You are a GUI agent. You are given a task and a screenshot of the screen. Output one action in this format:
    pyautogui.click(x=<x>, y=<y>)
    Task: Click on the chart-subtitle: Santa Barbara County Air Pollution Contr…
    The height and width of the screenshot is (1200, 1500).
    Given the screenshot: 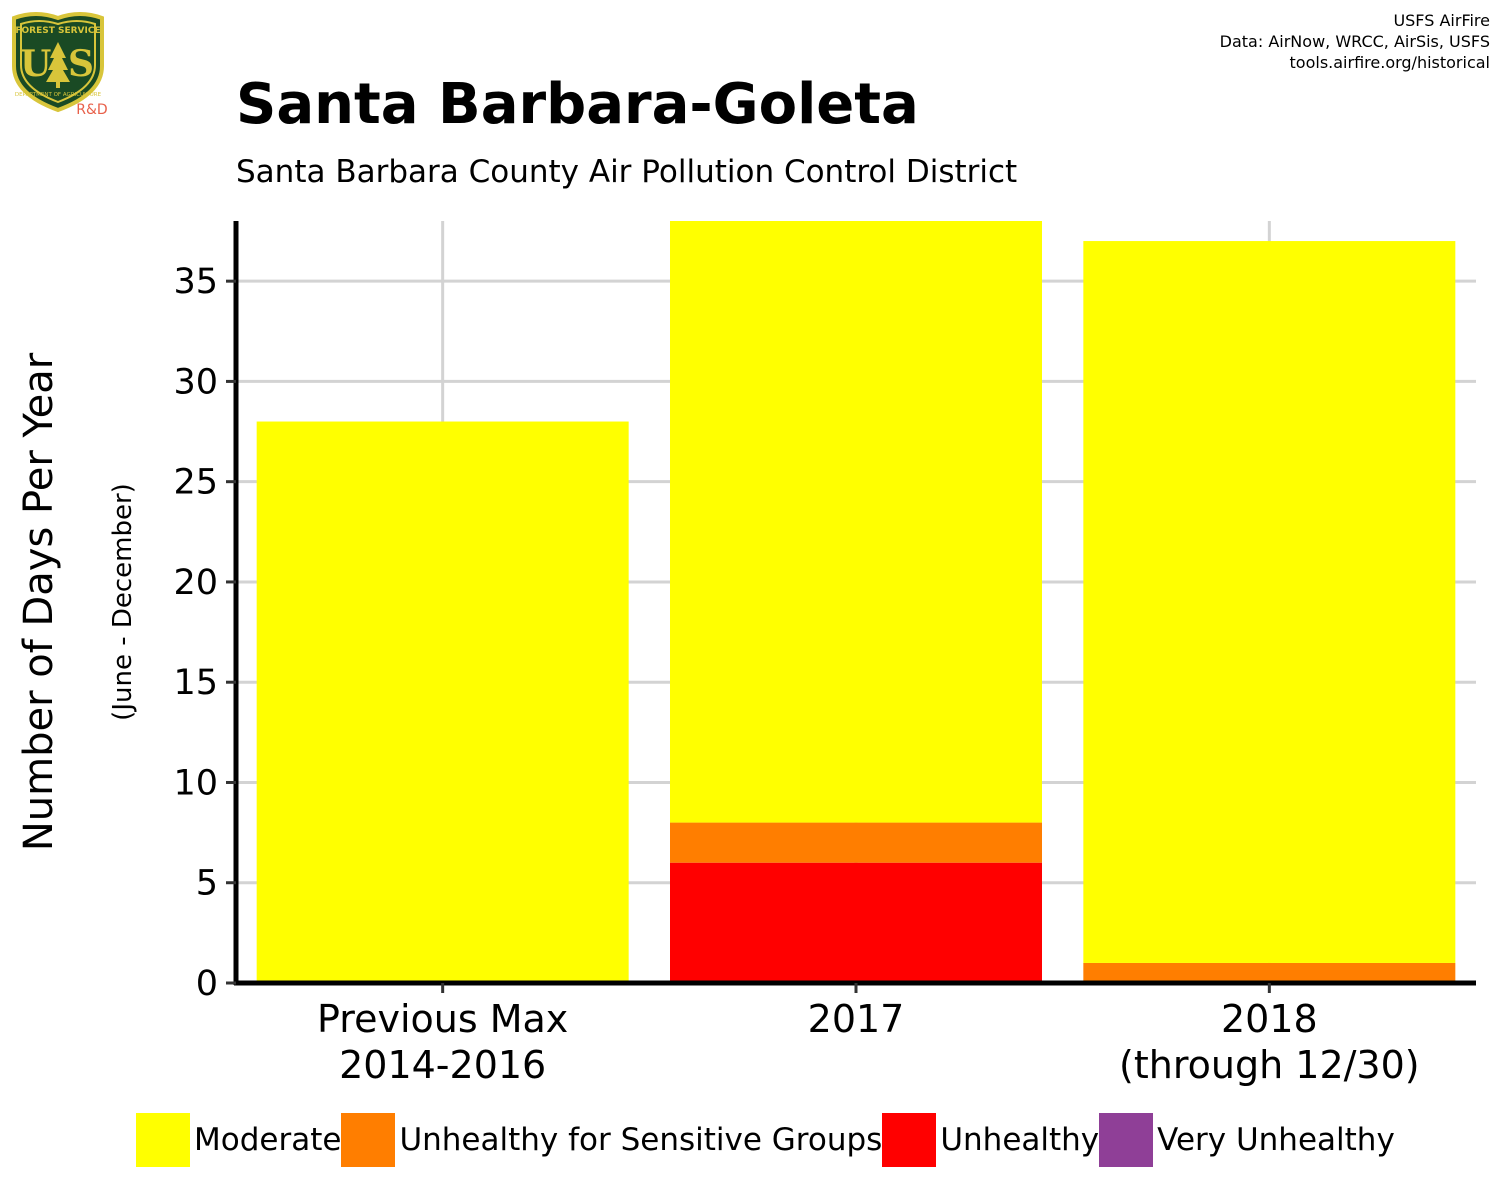 What is the action you would take?
    pyautogui.click(x=627, y=172)
    